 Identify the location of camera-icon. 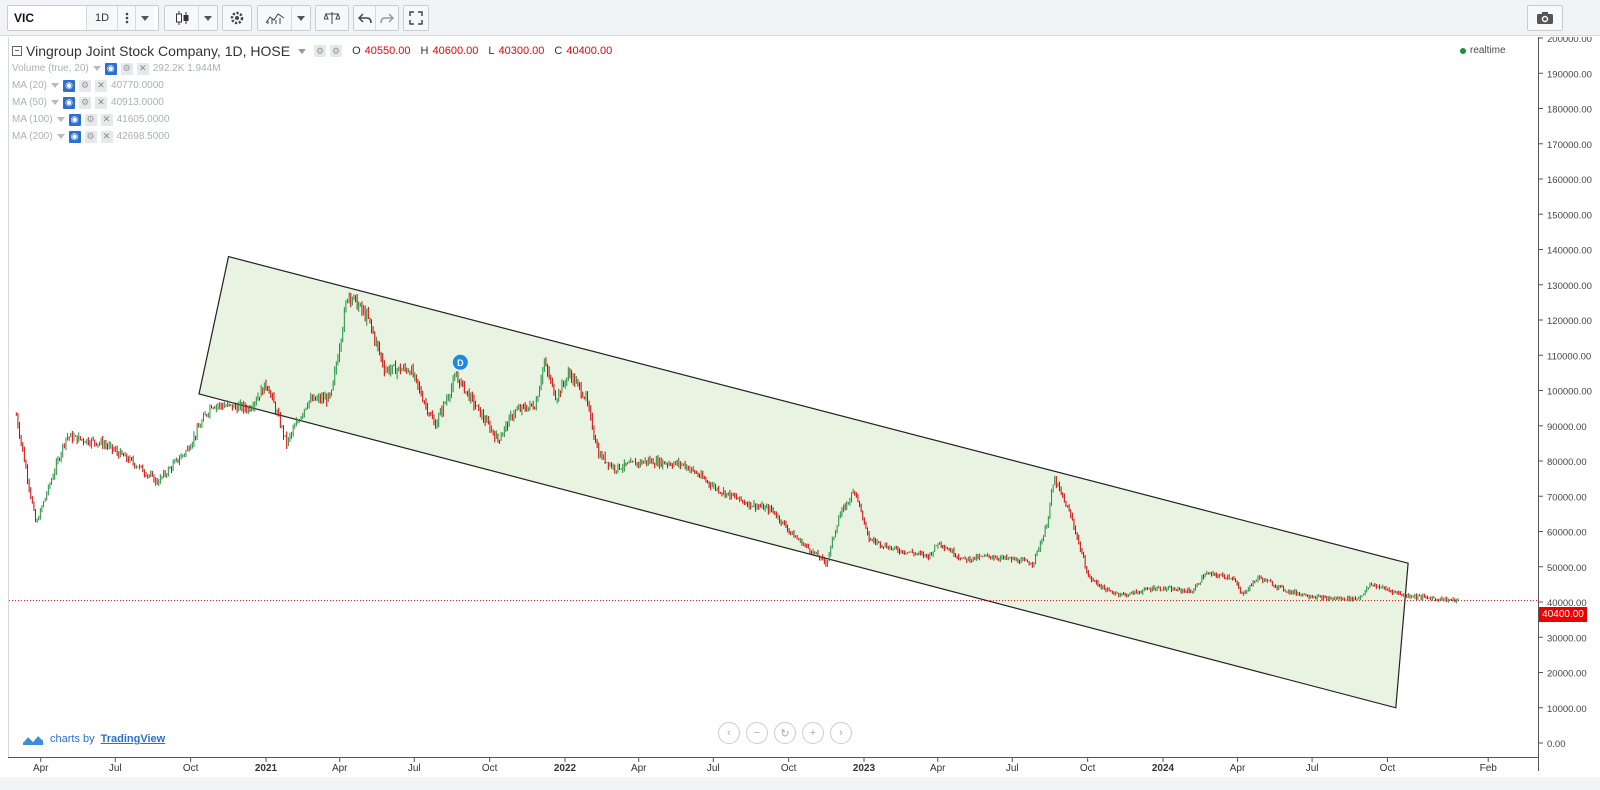
(1545, 18).